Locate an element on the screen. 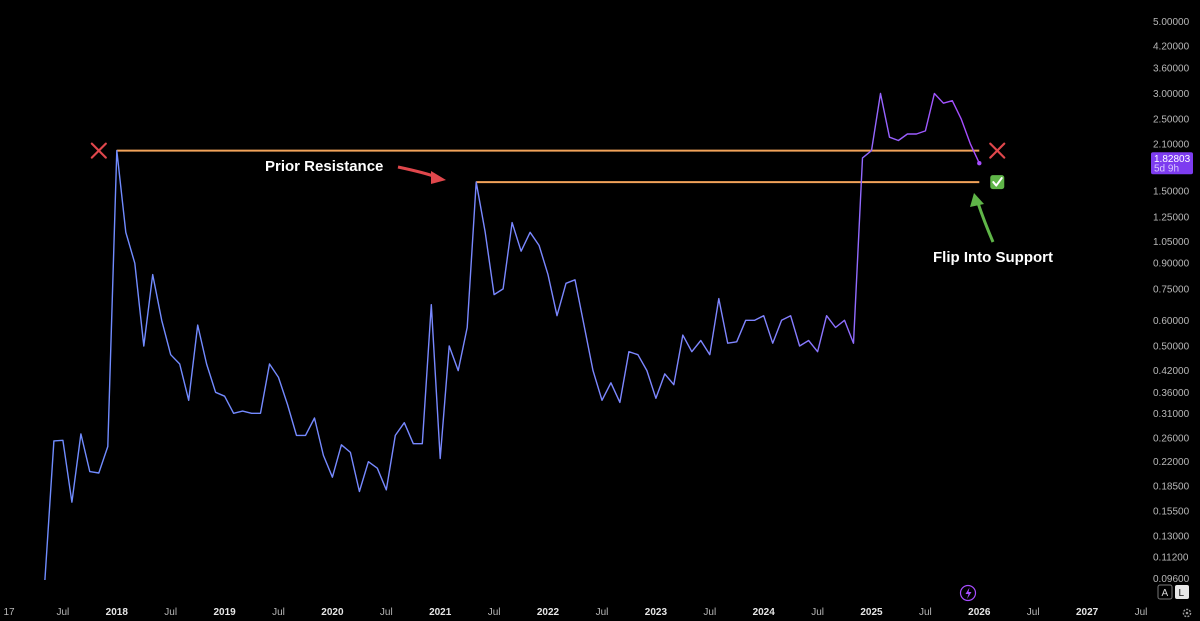 Image resolution: width=1200 pixels, height=621 pixels. x-tick-label: 2024 is located at coordinates (764, 612).